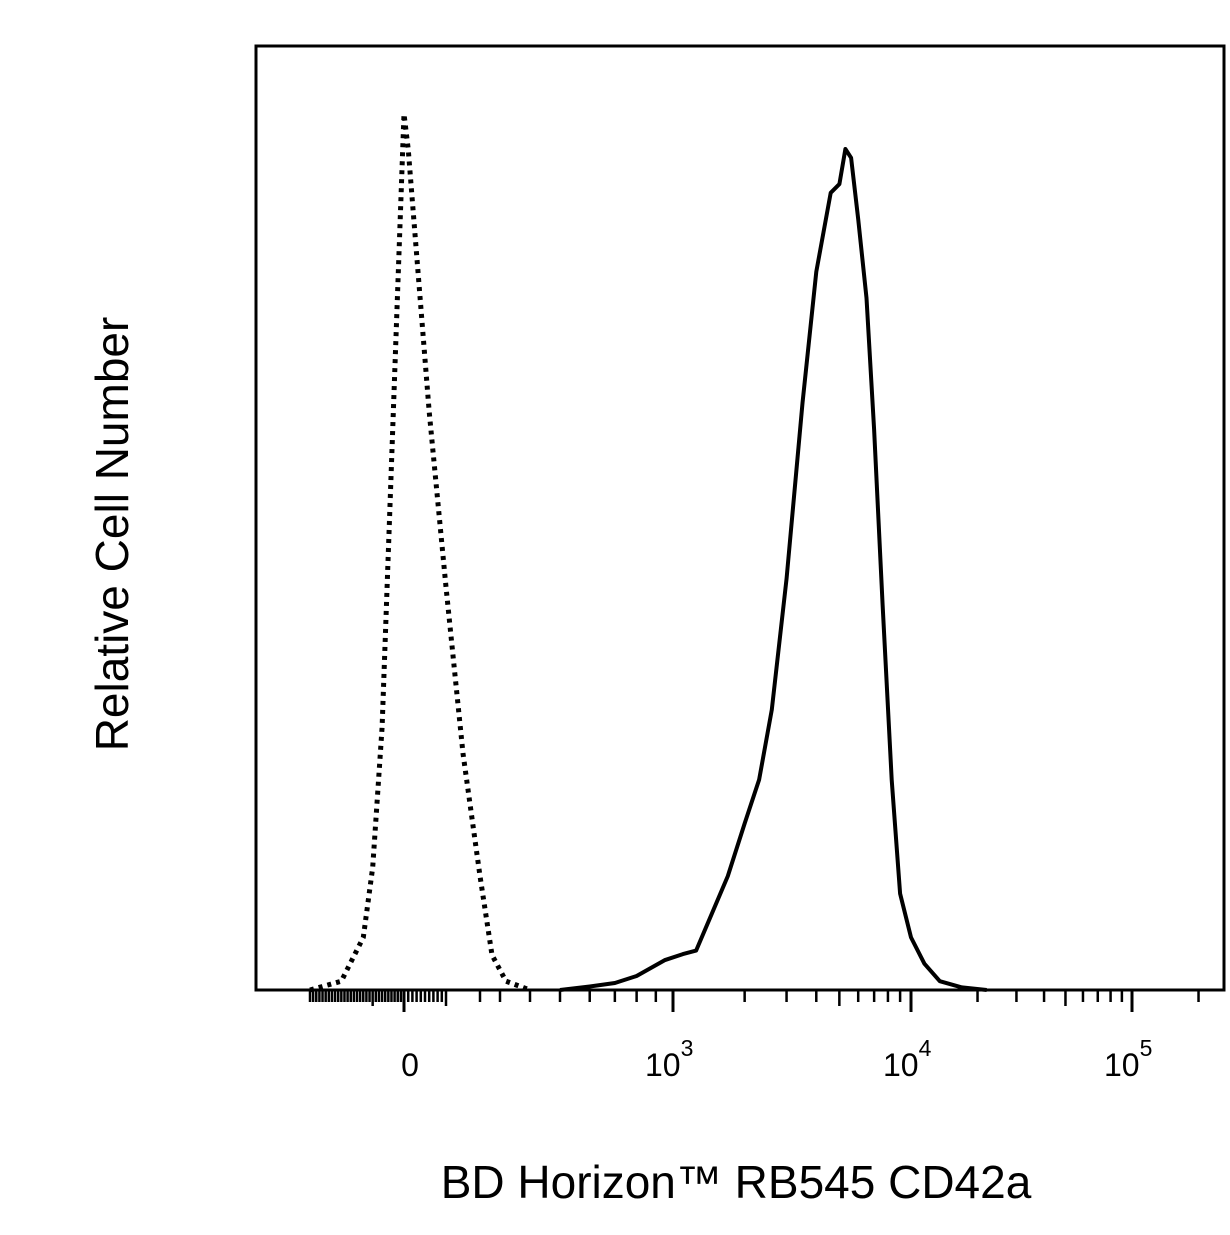 The image size is (1230, 1235). Describe the element at coordinates (669, 1059) in the screenshot. I see `x-tick-label: 10³` at that location.